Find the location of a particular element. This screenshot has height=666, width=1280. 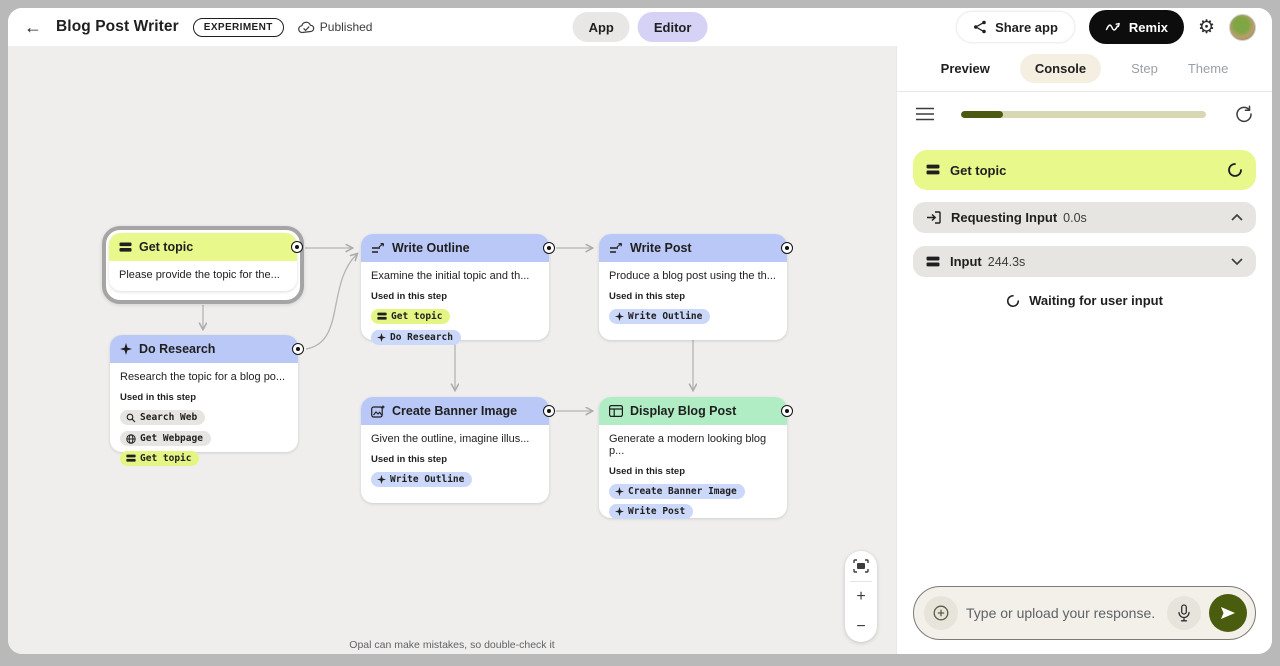

step-chip: Write Post is located at coordinates (651, 511).